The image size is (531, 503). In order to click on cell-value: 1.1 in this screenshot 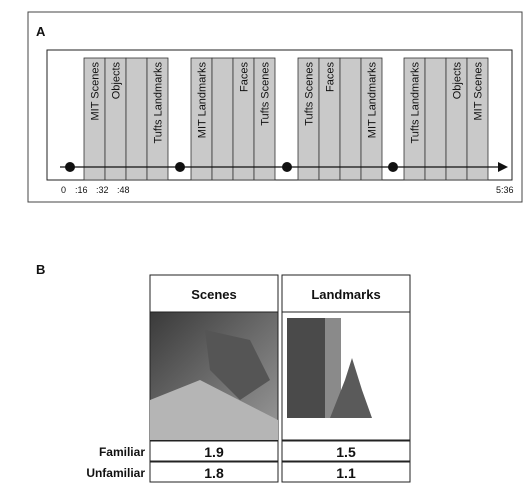, I will do `click(346, 473)`.